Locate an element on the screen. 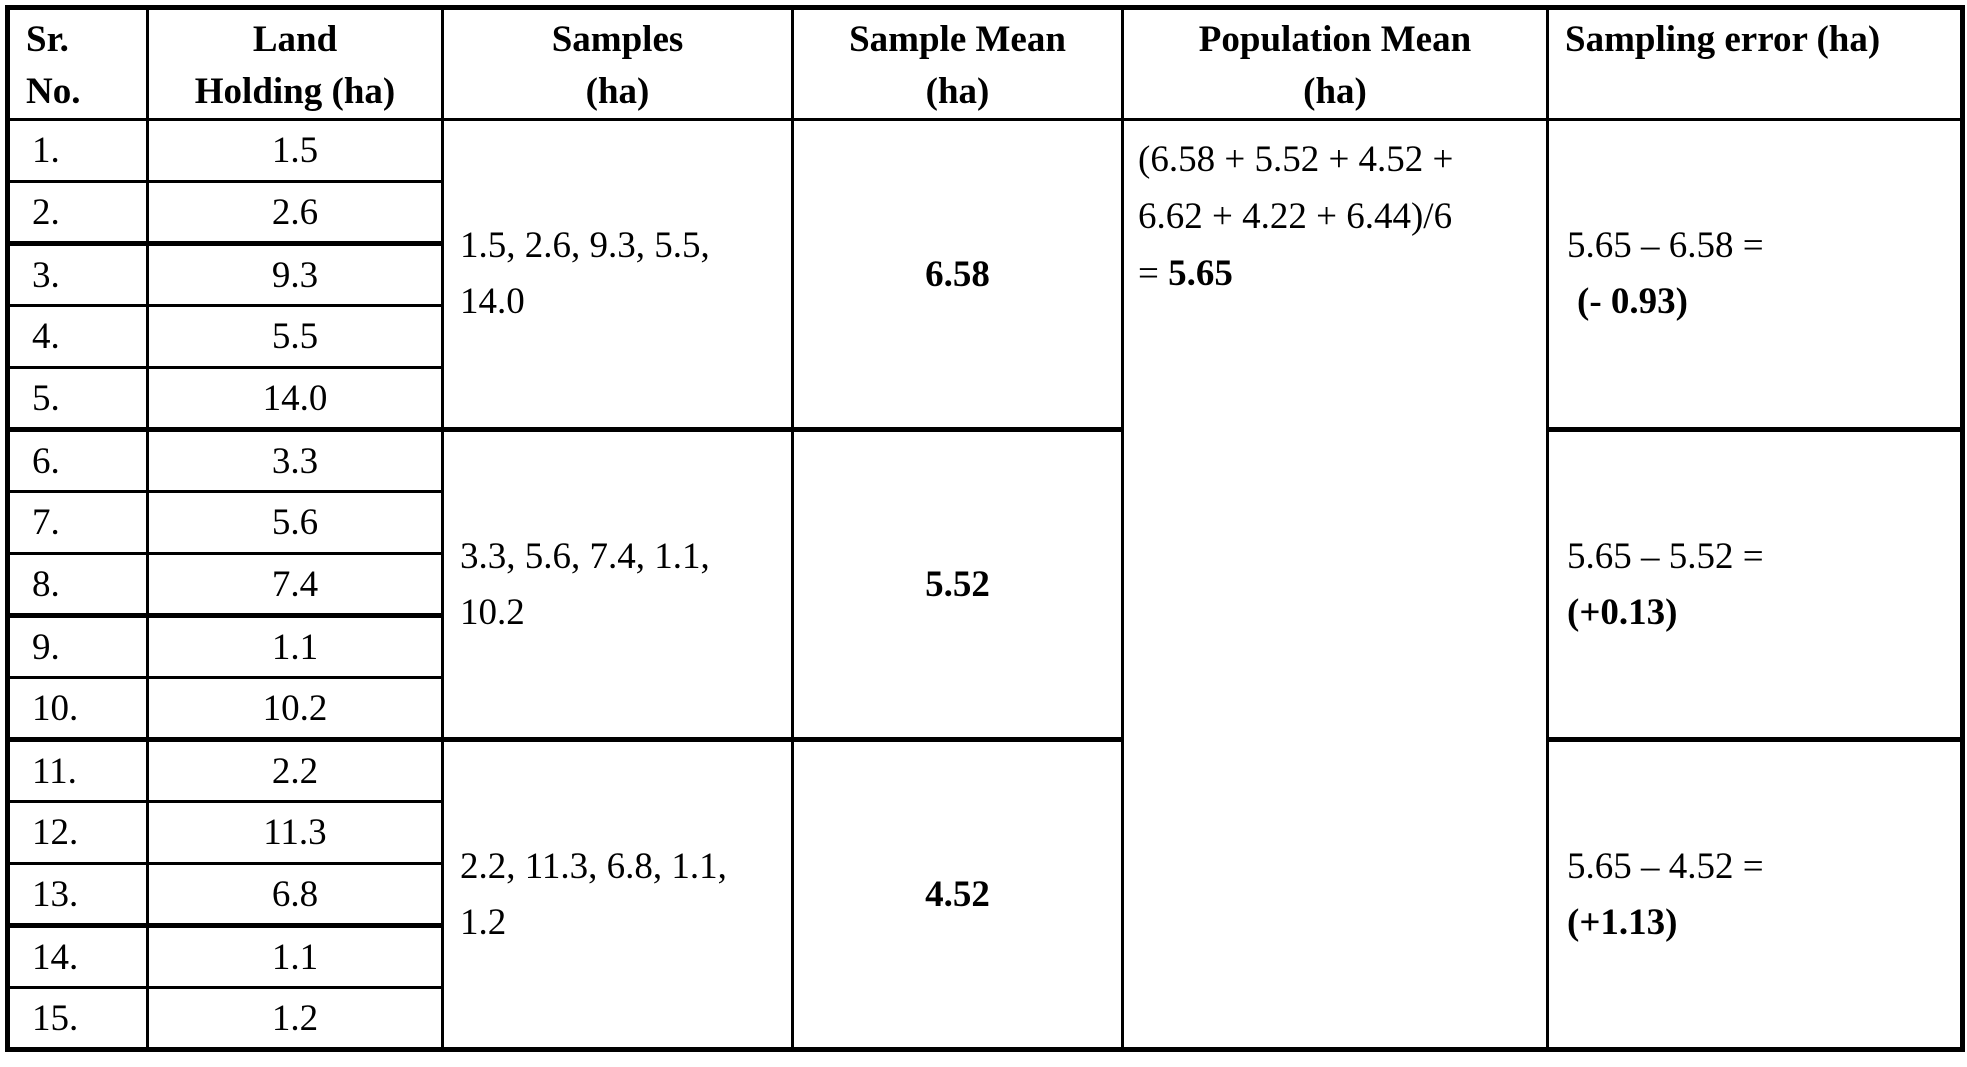  col-header-sample-mean: Sample Mean (ha) is located at coordinates (957, 63).